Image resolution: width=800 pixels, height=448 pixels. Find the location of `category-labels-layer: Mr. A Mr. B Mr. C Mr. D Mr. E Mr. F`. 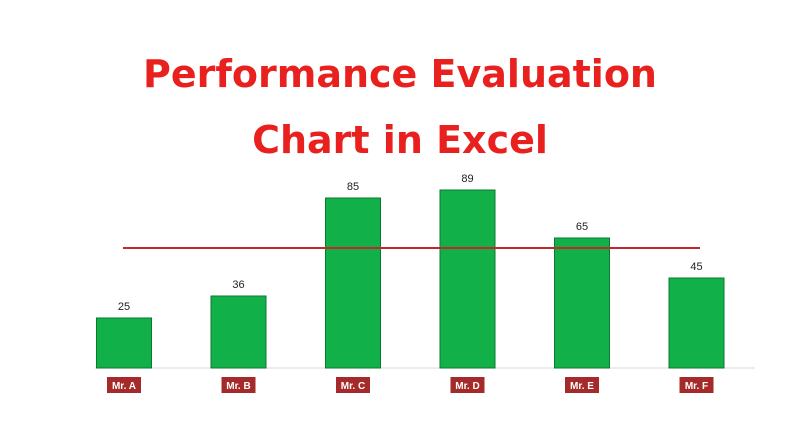

category-labels-layer: Mr. A Mr. B Mr. C Mr. D Mr. E Mr. F is located at coordinates (410, 385).